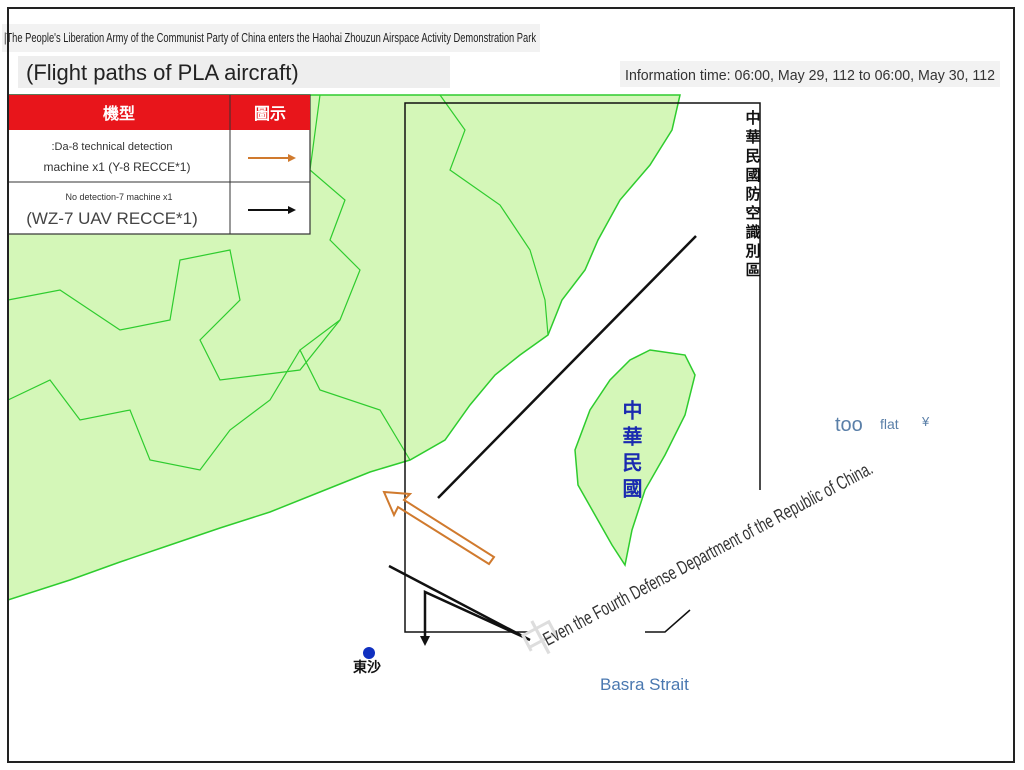 The height and width of the screenshot is (770, 1024). What do you see at coordinates (112, 218) in the screenshot?
I see `legend-text: (WZ-7 UAV RECCE*1)` at bounding box center [112, 218].